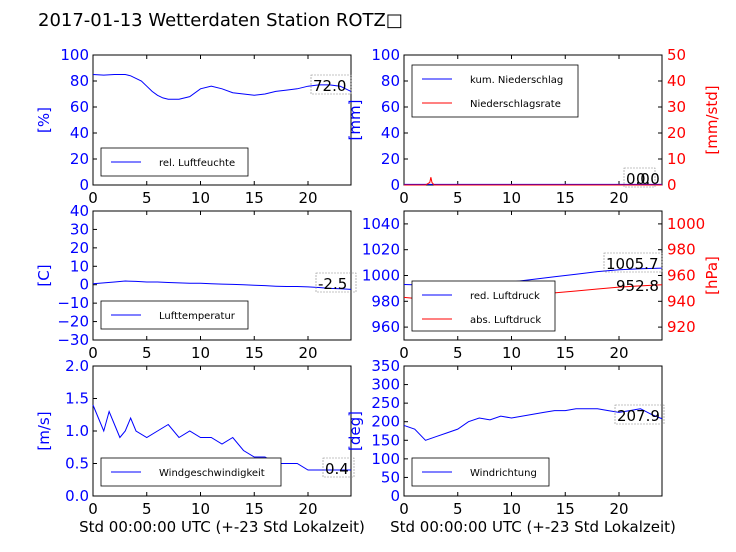 This screenshot has height=552, width=736. What do you see at coordinates (676, 81) in the screenshot?
I see `precipitation-ytick-right-label: 40` at bounding box center [676, 81].